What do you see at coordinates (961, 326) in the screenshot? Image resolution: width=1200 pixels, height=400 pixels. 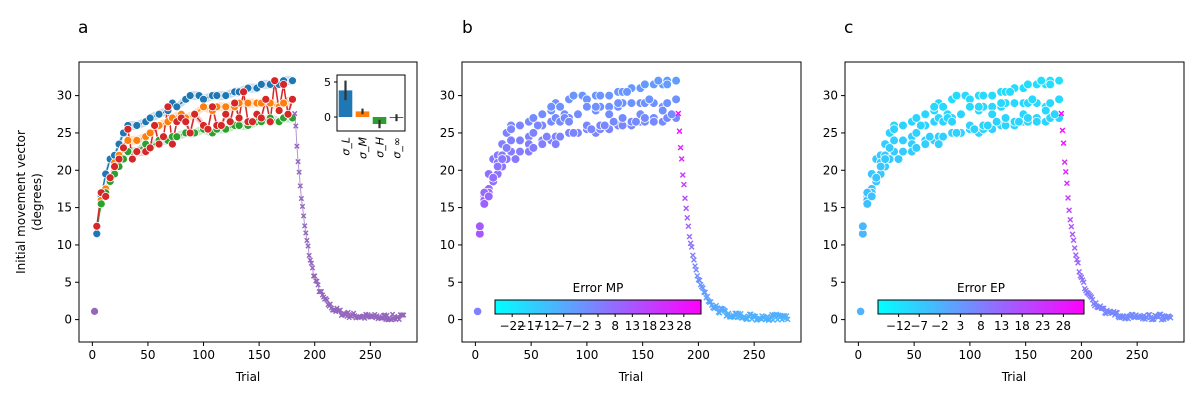 I see `colorbar-tick-label: 3` at bounding box center [961, 326].